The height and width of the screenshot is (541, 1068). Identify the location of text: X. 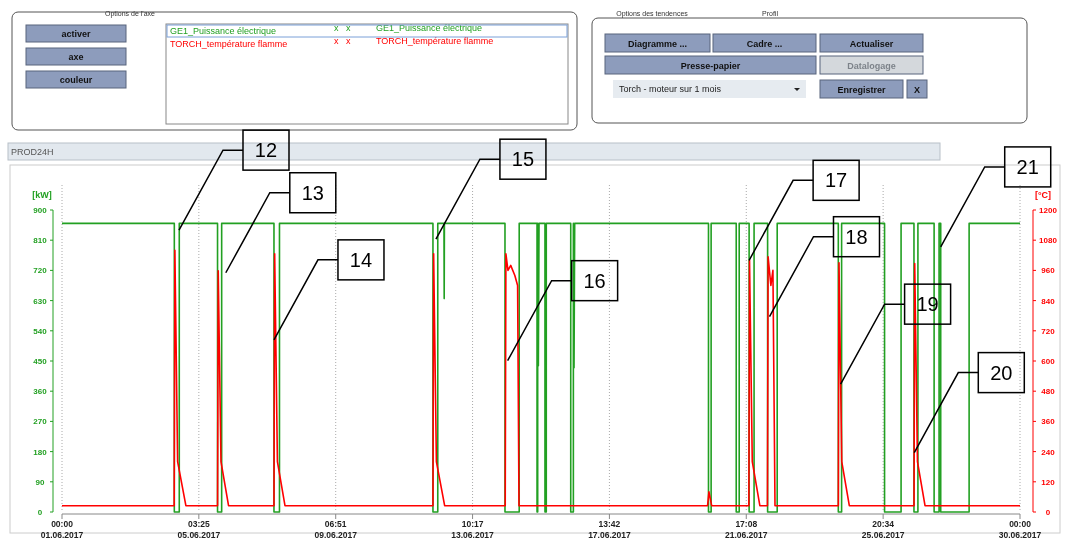
(917, 89).